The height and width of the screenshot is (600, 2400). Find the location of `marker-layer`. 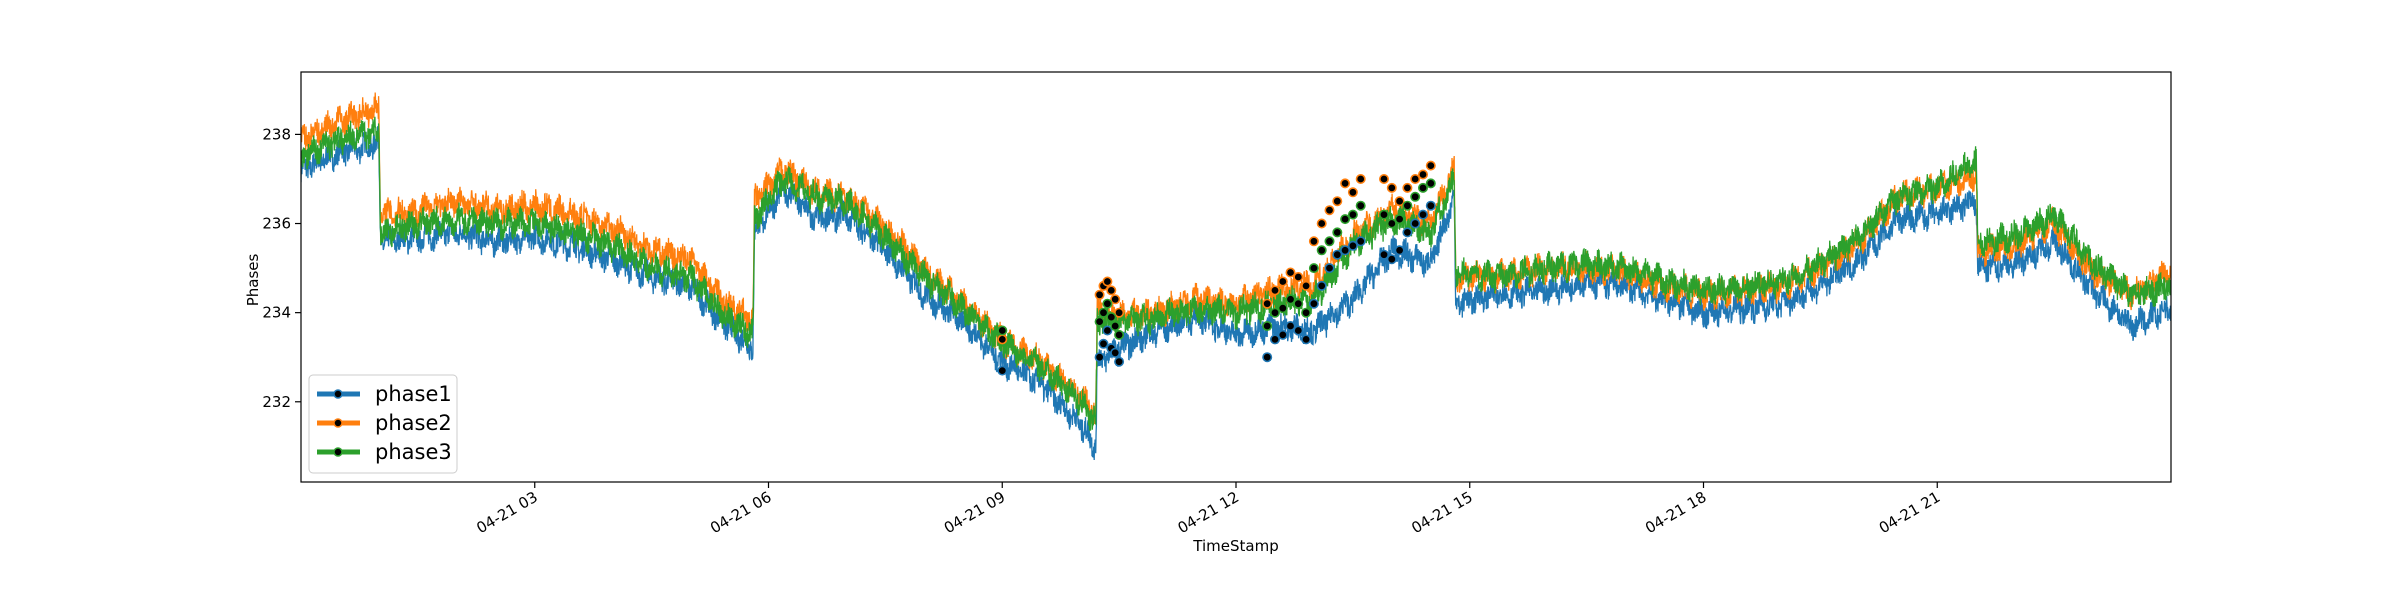

marker-layer is located at coordinates (1216, 268).